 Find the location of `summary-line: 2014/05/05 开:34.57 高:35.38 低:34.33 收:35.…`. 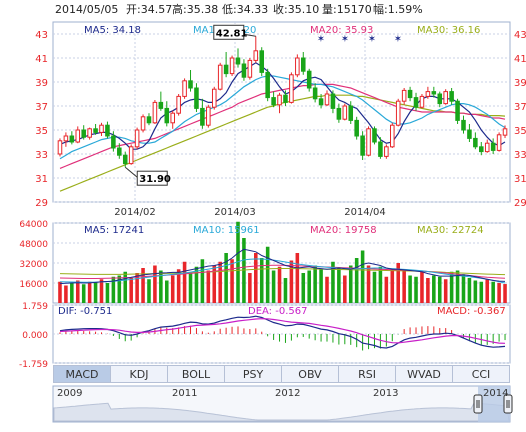

summary-line: 2014/05/05 开:34.57 高:35.38 低:34.33 收:35.… is located at coordinates (239, 9).